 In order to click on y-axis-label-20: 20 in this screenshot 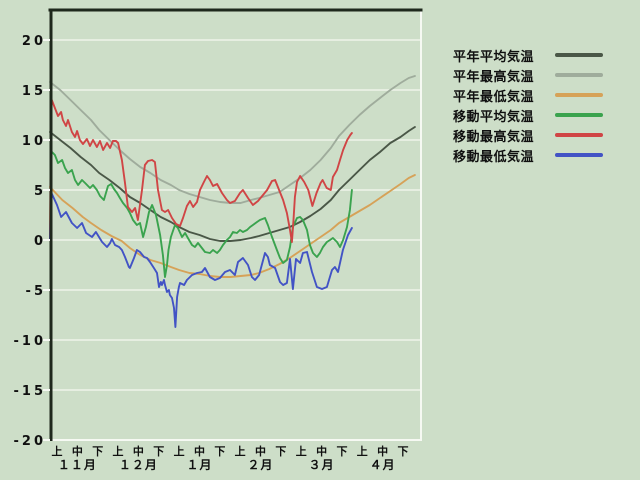, I will do `click(34, 41)`.